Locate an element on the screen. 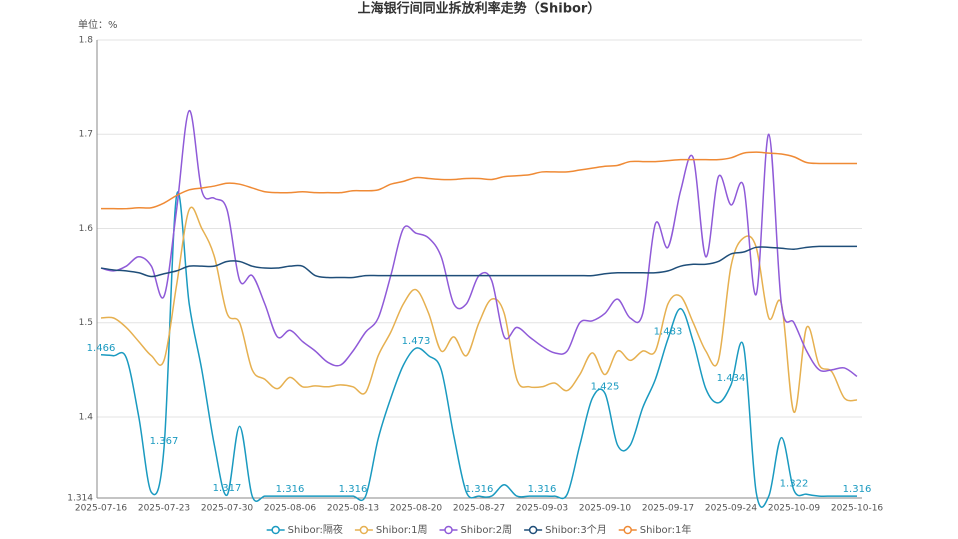  y-tick-label: 1.8 is located at coordinates (86, 41).